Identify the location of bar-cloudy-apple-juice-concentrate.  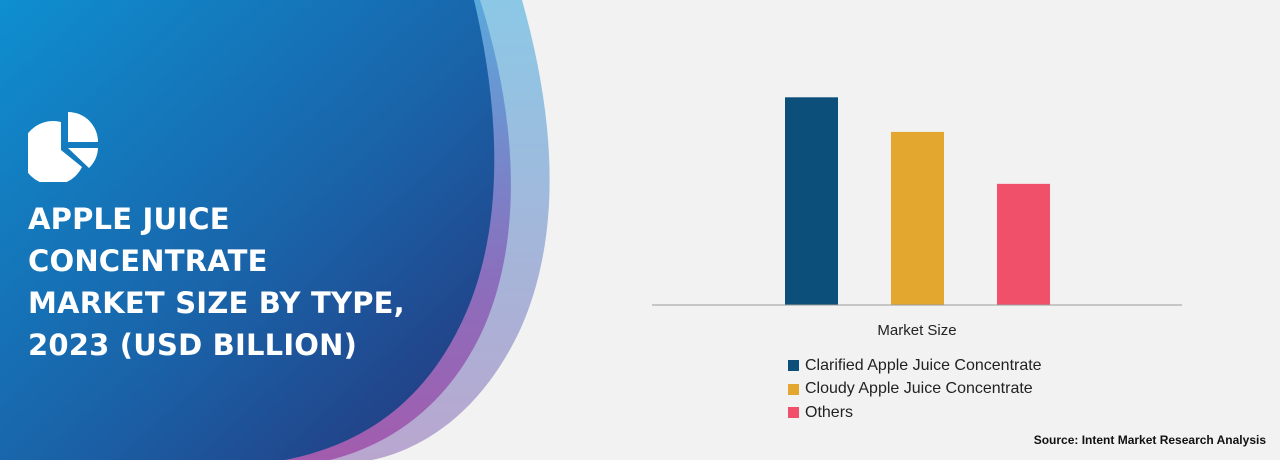
(917, 218).